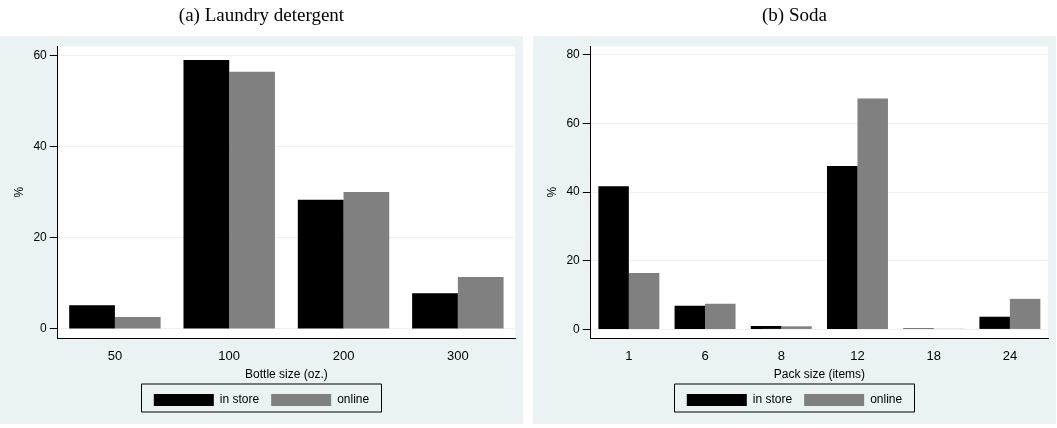 The image size is (1057, 428). I want to click on x-tick-label: 100, so click(229, 356).